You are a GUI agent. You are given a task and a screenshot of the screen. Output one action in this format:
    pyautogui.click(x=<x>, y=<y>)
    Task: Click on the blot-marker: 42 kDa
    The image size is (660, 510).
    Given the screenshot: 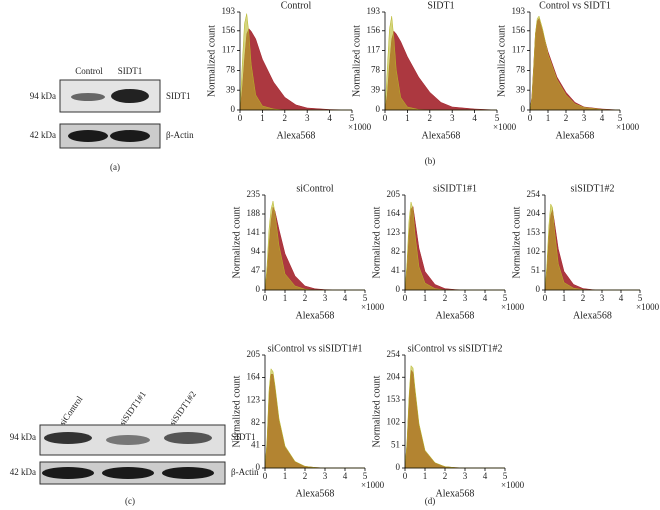 What is the action you would take?
    pyautogui.click(x=43, y=135)
    